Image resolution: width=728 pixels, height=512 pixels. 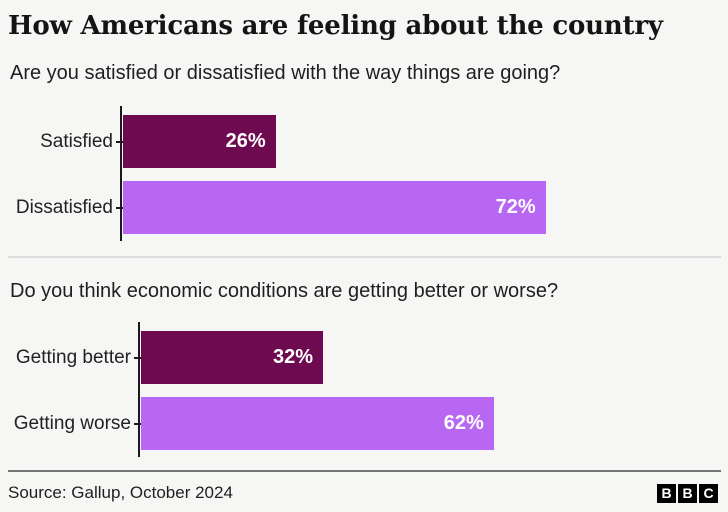 I want to click on bar-getting-better: 32%, so click(x=232, y=357).